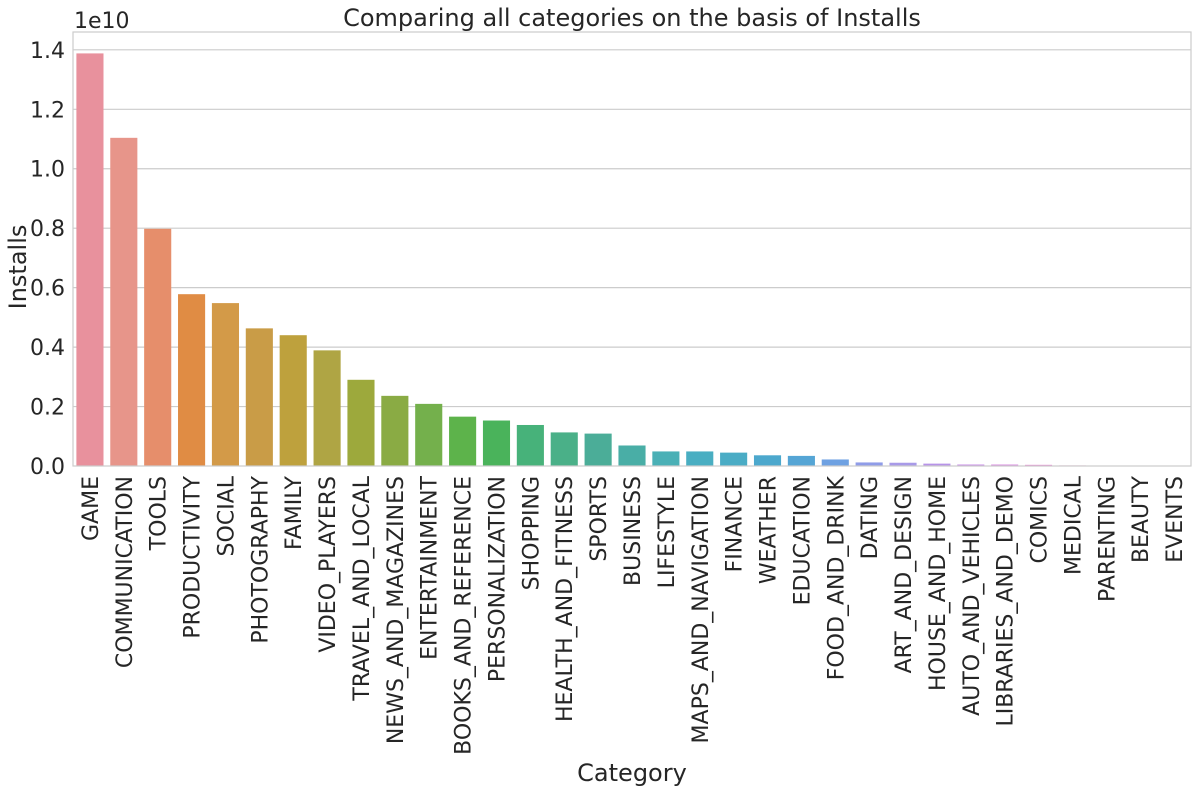 Image resolution: width=1197 pixels, height=794 pixels. What do you see at coordinates (836, 577) in the screenshot?
I see `x-tick-label: FOOD_AND_DRINK` at bounding box center [836, 577].